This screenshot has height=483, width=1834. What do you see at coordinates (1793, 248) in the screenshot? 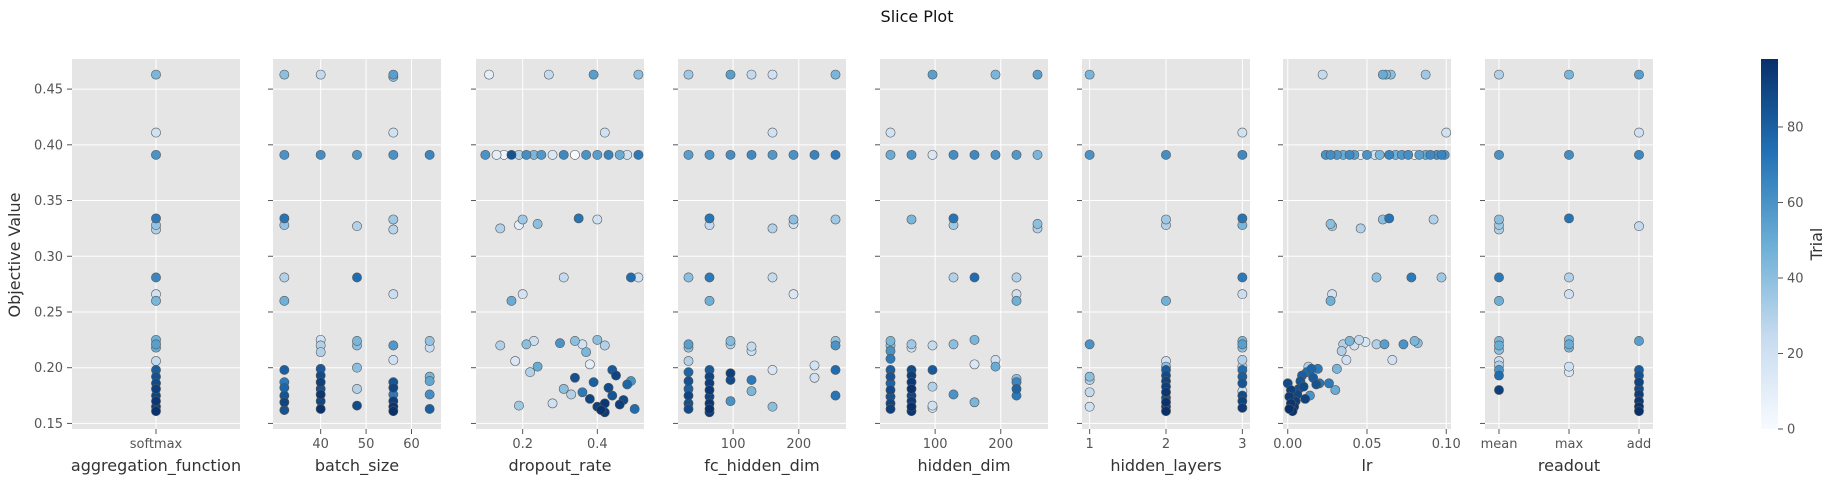
I see `colorbar: 0 20 40 60 80 Trial` at bounding box center [1793, 248].